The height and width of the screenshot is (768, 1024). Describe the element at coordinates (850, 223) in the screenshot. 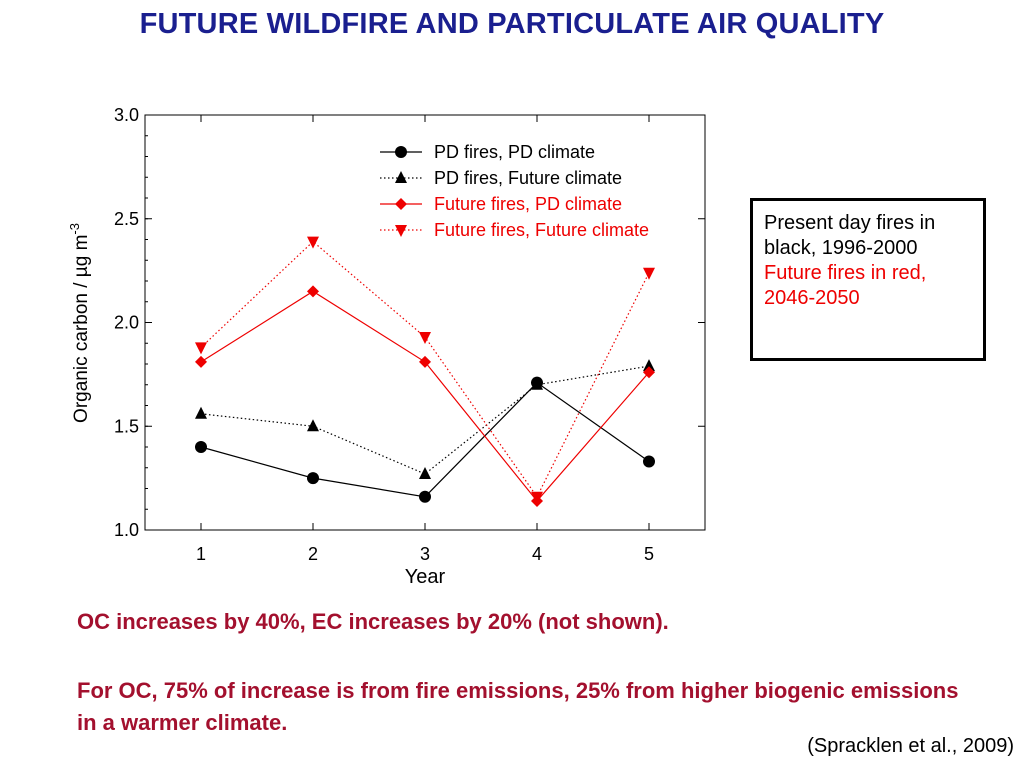

I see `note-present-line-1: Present day fires in` at that location.